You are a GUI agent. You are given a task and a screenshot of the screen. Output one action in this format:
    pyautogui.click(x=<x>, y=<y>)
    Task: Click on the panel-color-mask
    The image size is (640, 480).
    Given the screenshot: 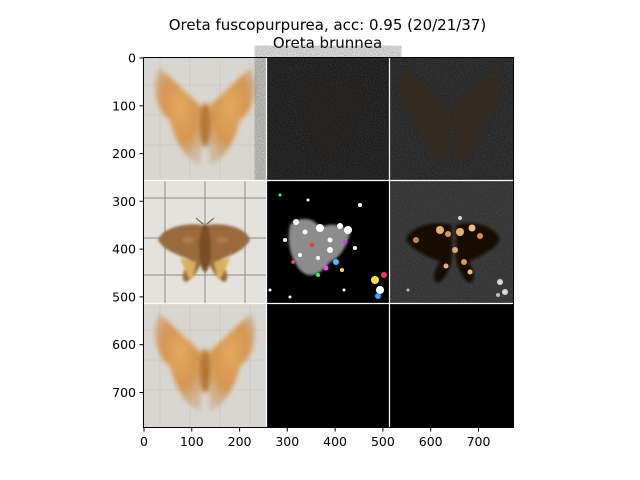 What is the action you would take?
    pyautogui.click(x=328, y=242)
    